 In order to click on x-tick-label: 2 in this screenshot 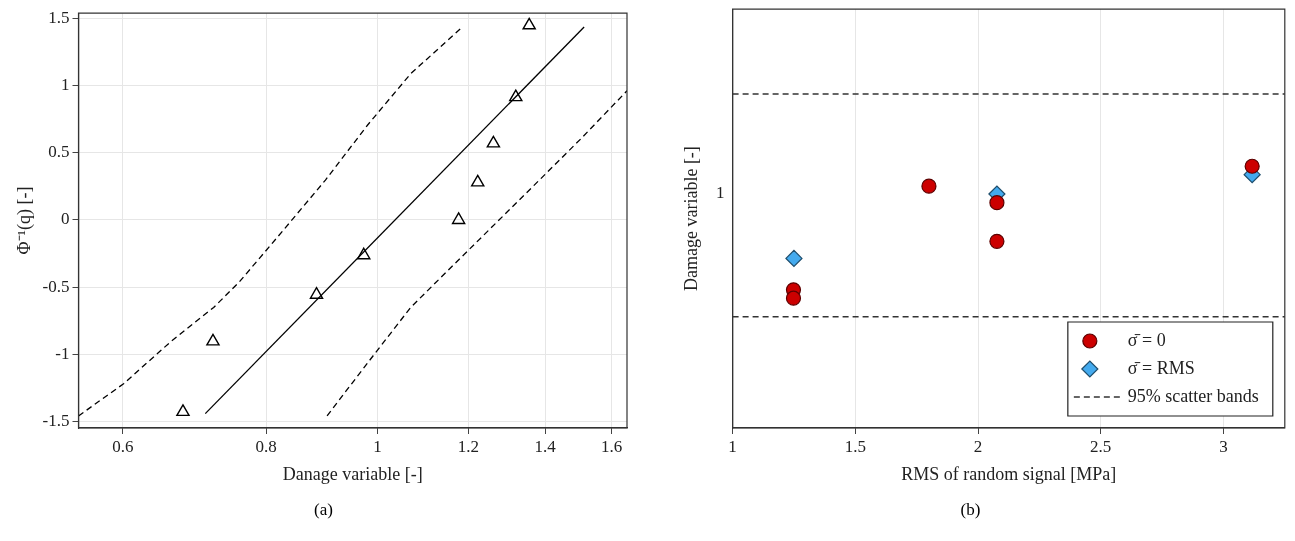, I will do `click(978, 446)`.